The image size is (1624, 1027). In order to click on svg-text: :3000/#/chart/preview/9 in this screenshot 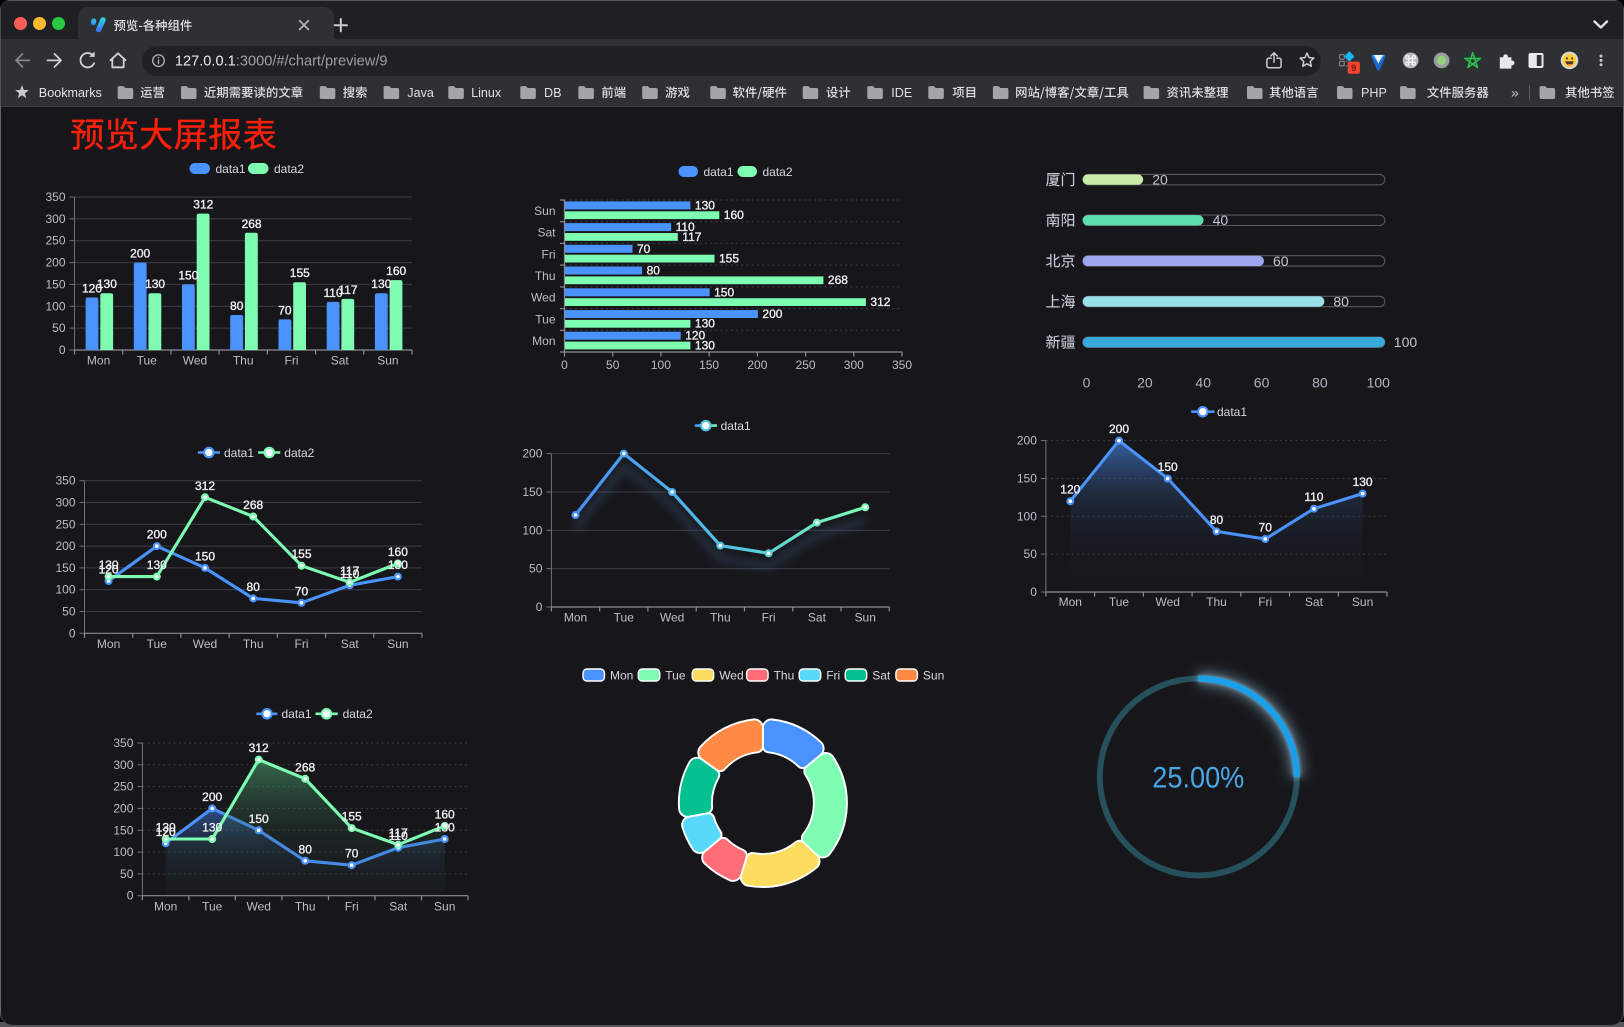, I will do `click(312, 61)`.